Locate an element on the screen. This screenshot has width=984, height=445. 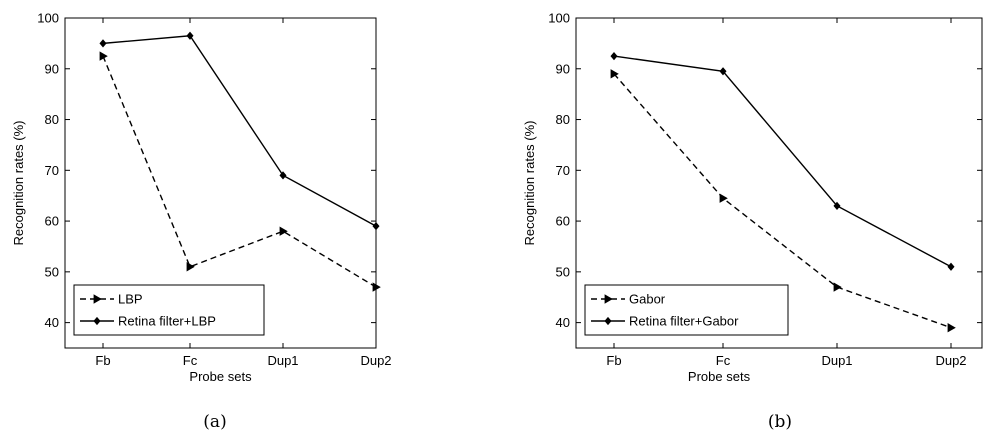
panel-caption: (b) is located at coordinates (780, 422).